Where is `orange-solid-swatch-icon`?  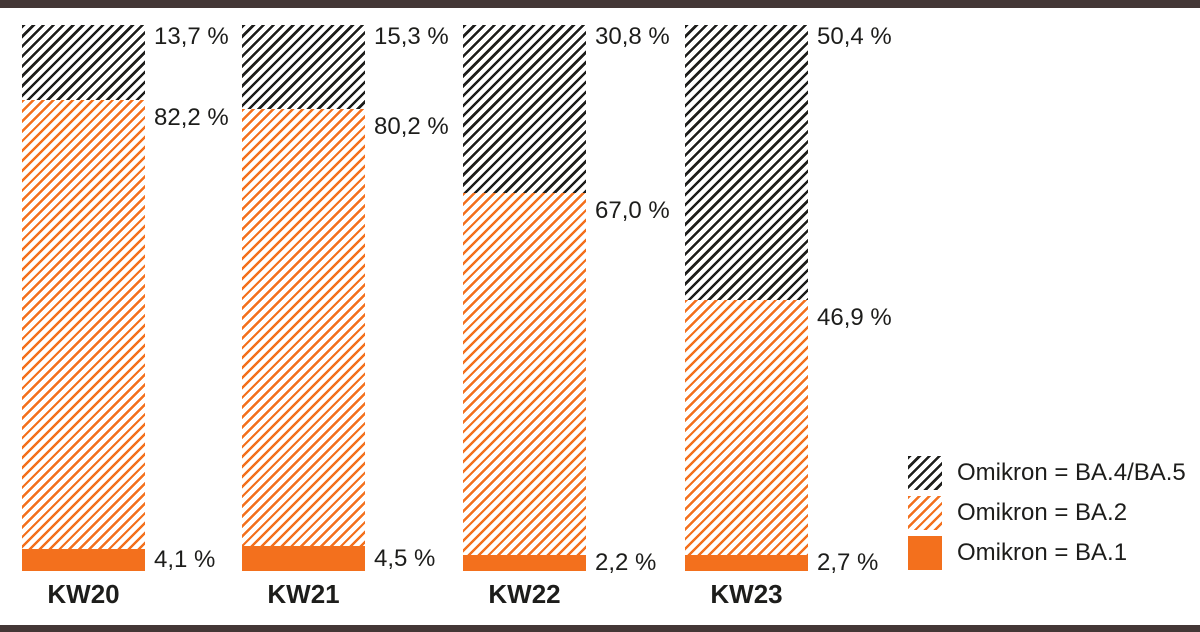 orange-solid-swatch-icon is located at coordinates (925, 553).